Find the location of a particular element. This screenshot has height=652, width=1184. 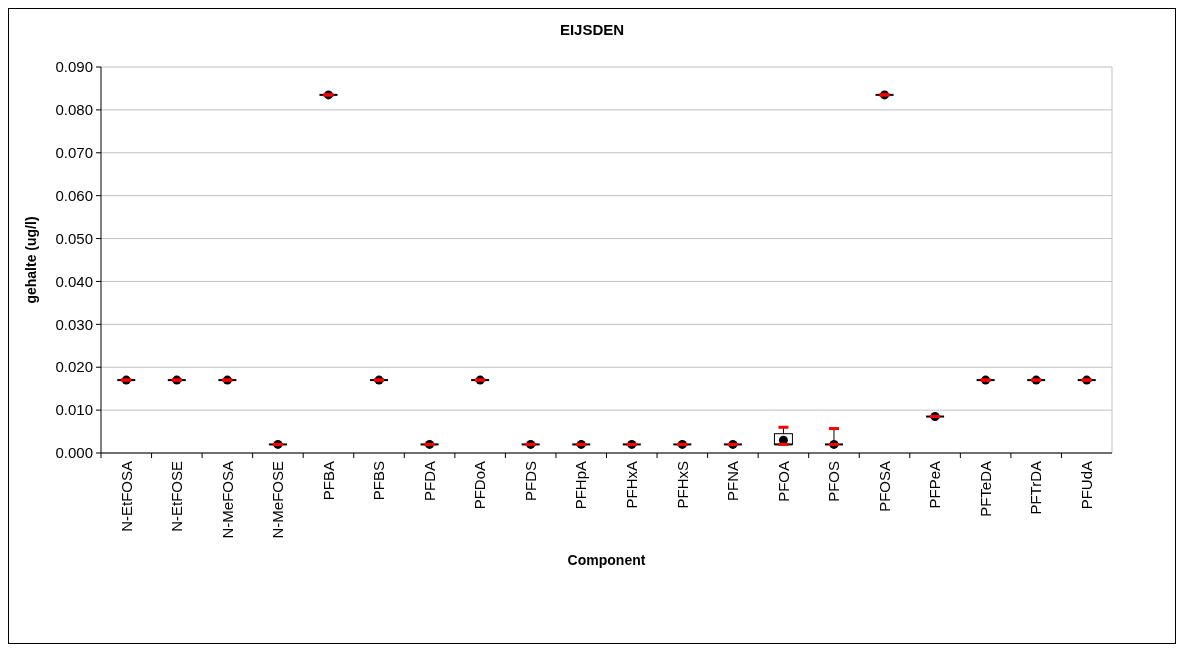

x-tick-label: PFHxA is located at coordinates (632, 485).